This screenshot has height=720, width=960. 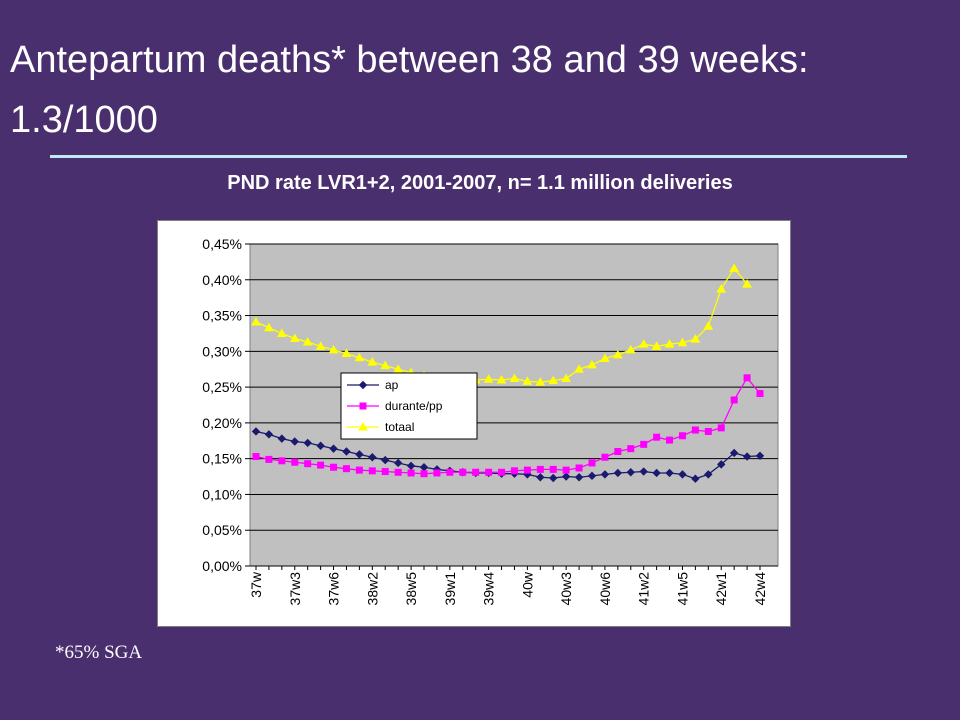 I want to click on x-tick-label: 42w4, so click(x=760, y=589).